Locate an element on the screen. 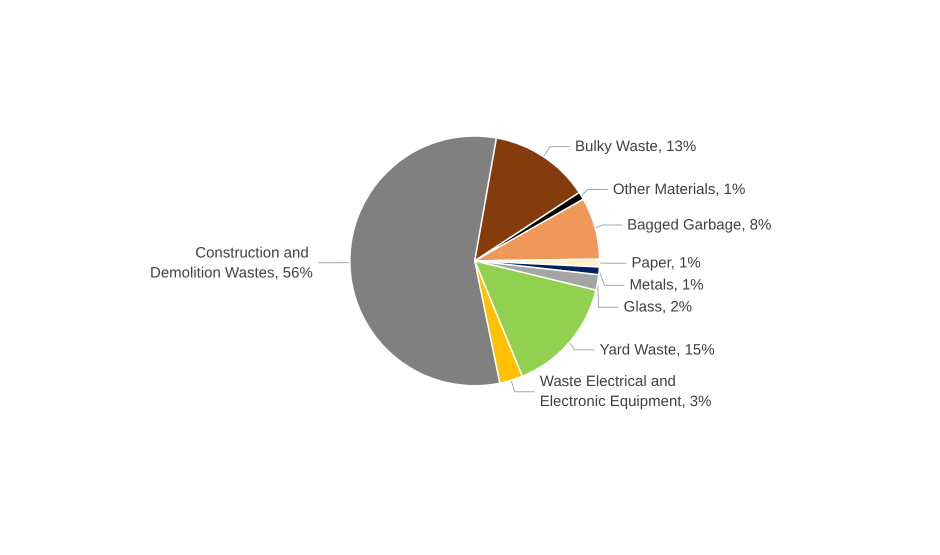 This screenshot has width=940, height=555. slice-label: Bagged Garbage, 8% is located at coordinates (699, 225).